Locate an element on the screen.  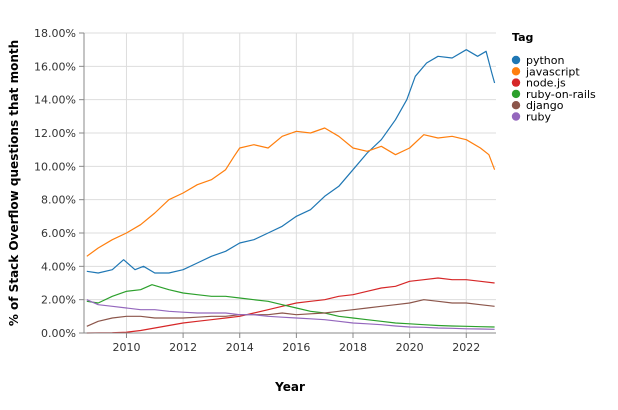
x-tick-label: 2014 is located at coordinates (240, 347).